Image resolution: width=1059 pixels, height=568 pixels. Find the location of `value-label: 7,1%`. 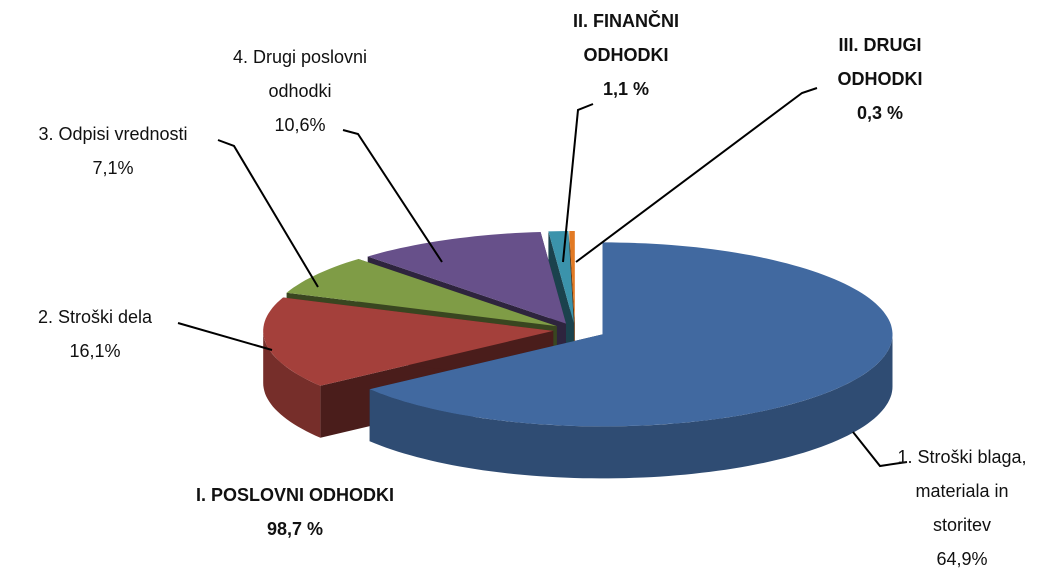

value-label: 7,1% is located at coordinates (112, 168).